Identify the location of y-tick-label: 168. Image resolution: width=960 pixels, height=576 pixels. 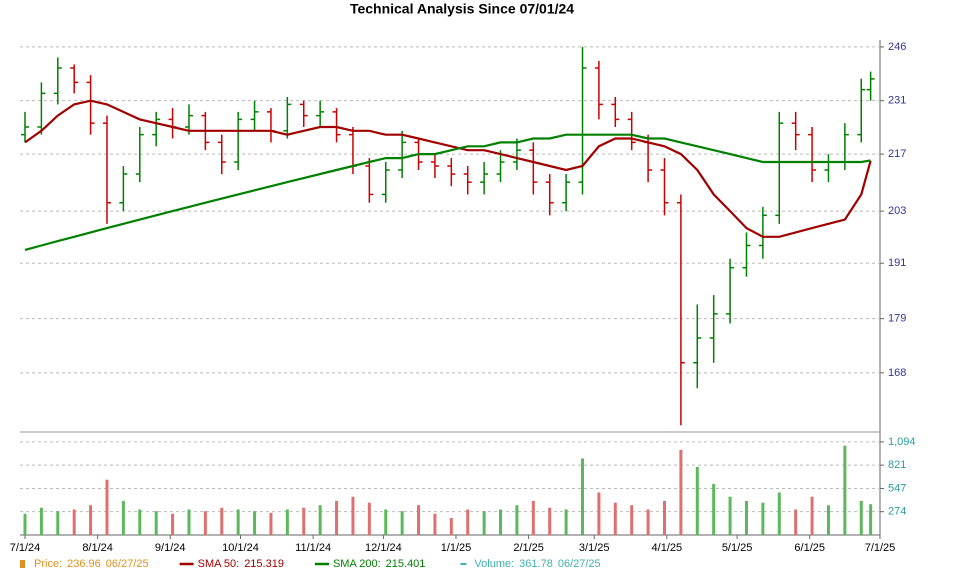
(897, 373).